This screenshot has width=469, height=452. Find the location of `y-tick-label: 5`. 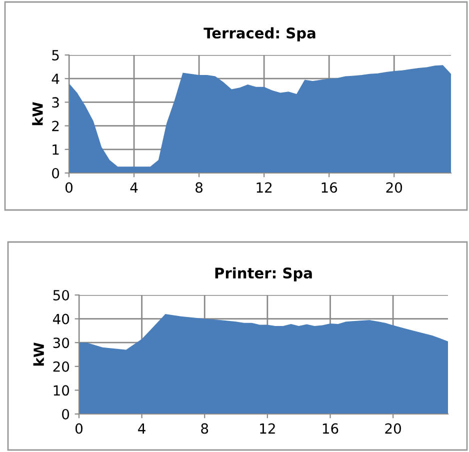

y-tick-label: 5 is located at coordinates (55, 55).